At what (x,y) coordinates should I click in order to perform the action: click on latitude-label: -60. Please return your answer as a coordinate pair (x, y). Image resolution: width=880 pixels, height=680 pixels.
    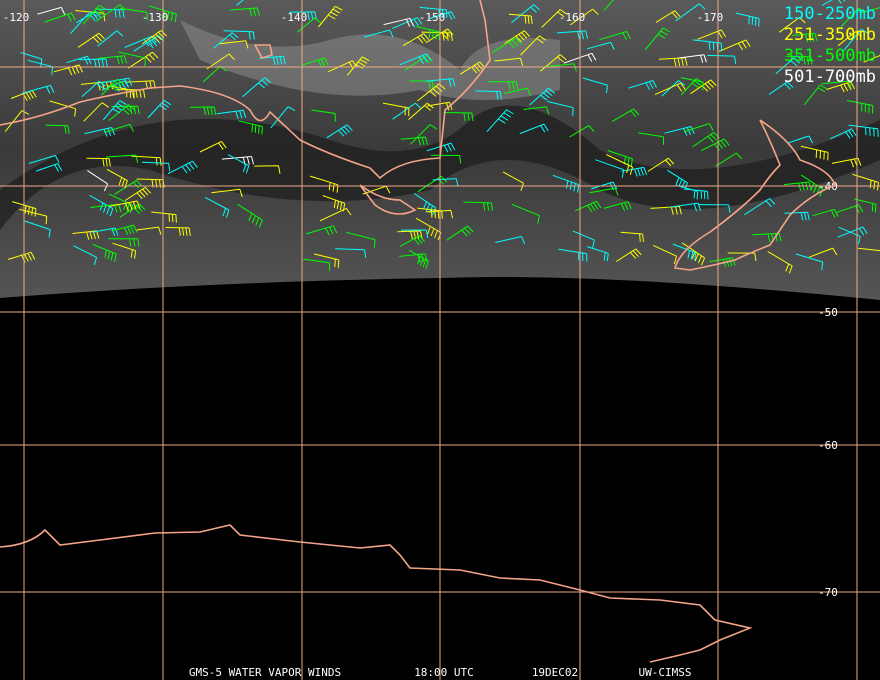
    Looking at the image, I should click on (828, 445).